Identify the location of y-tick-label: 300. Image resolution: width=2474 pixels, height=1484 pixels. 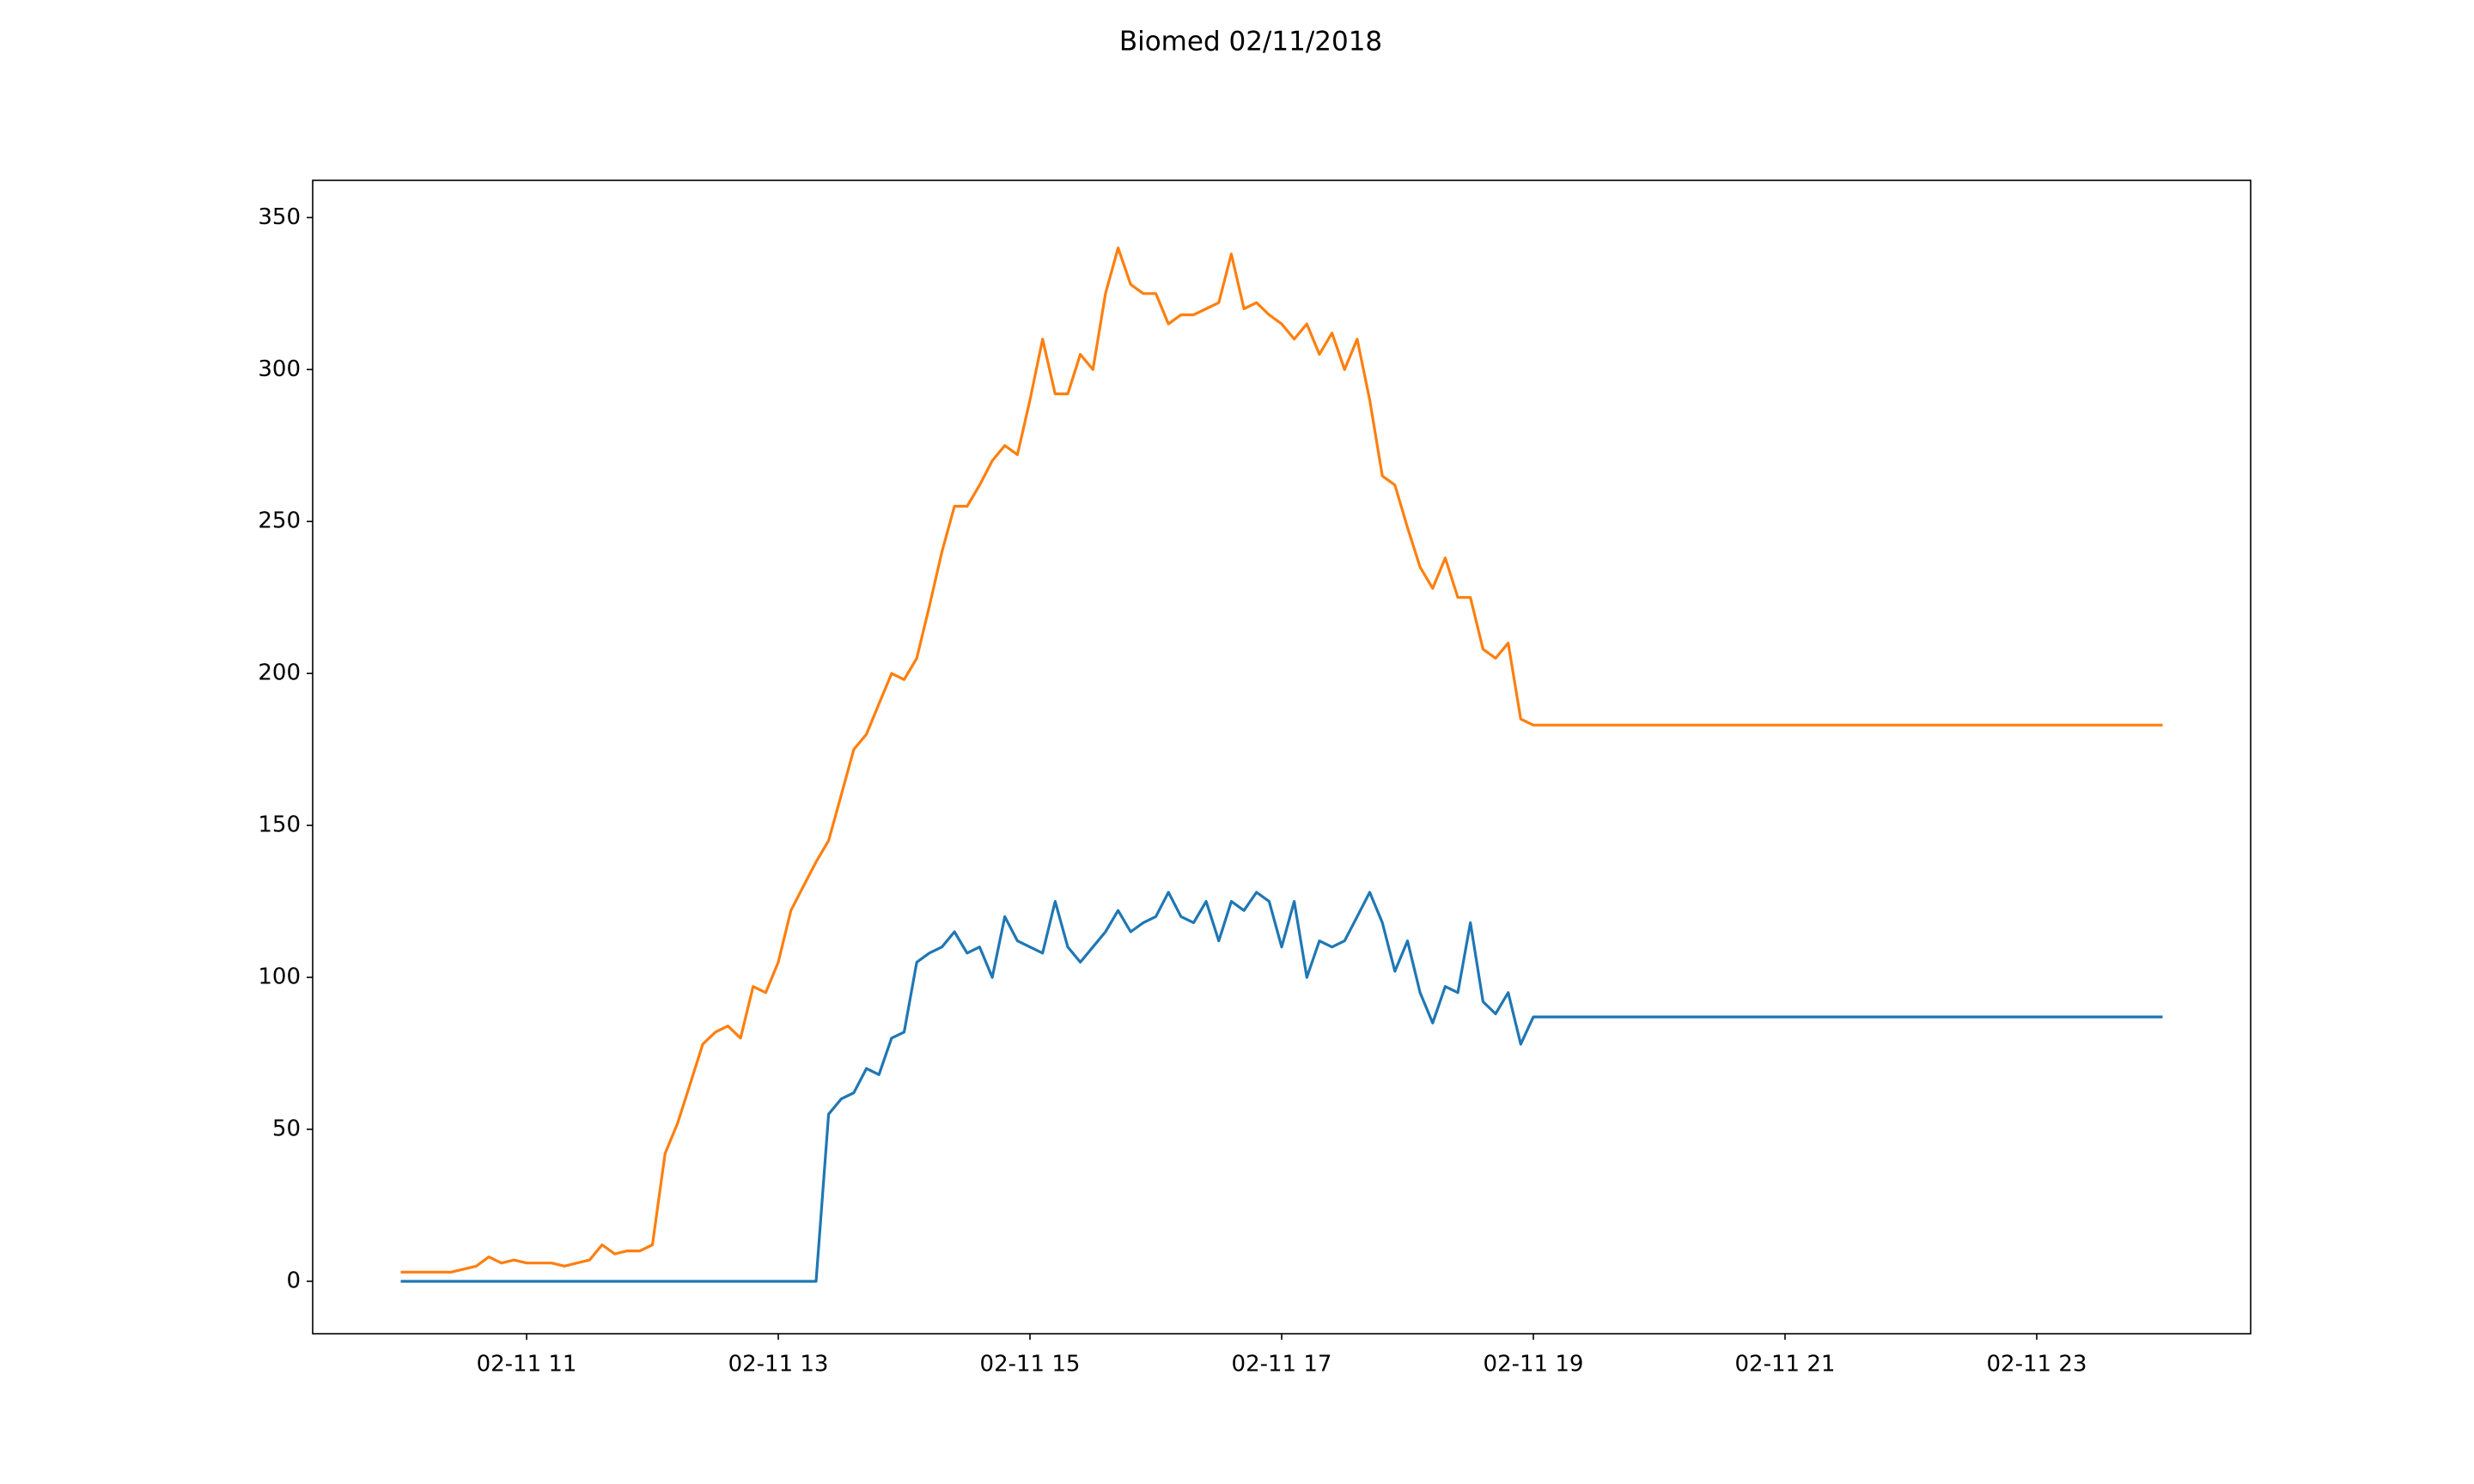
(279, 369).